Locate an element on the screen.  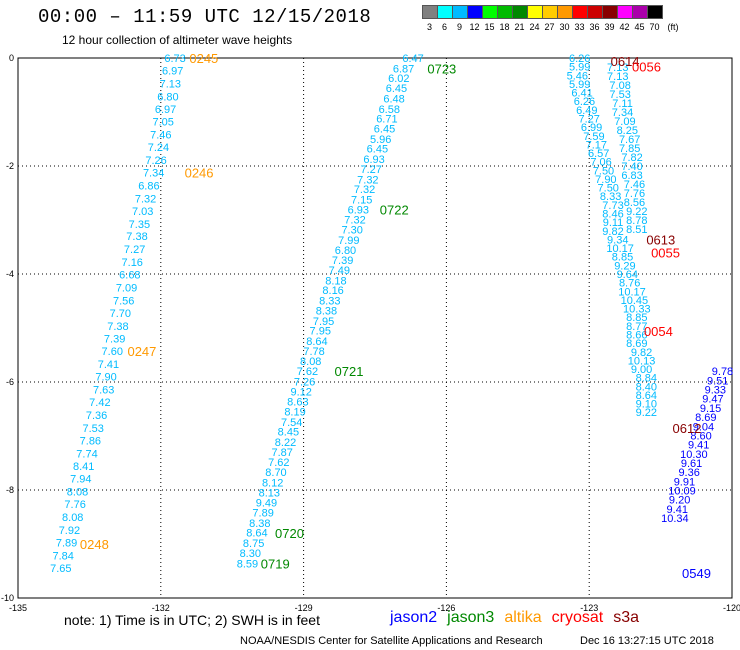
color-scale-label: 21 is located at coordinates (519, 27).